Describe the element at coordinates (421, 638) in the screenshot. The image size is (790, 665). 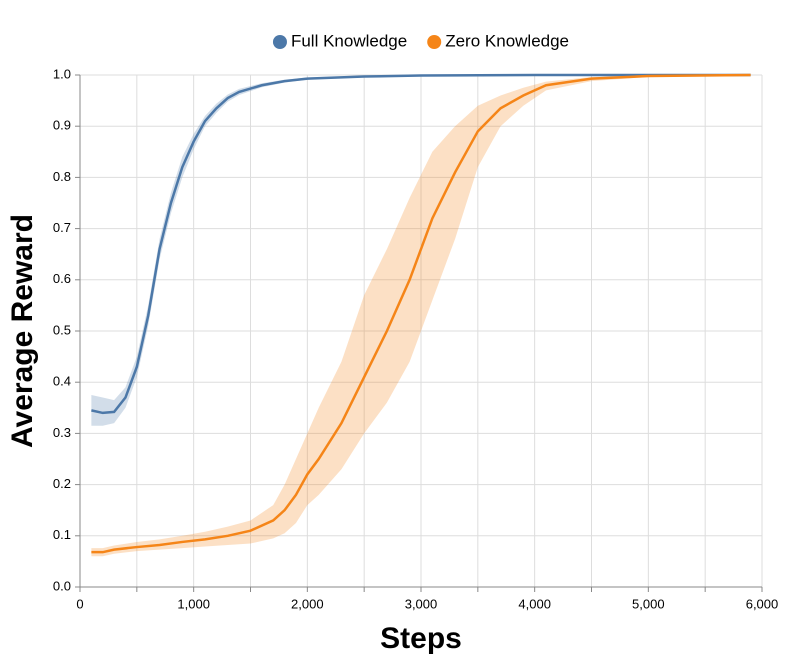
I see `x-axis-title: Steps` at that location.